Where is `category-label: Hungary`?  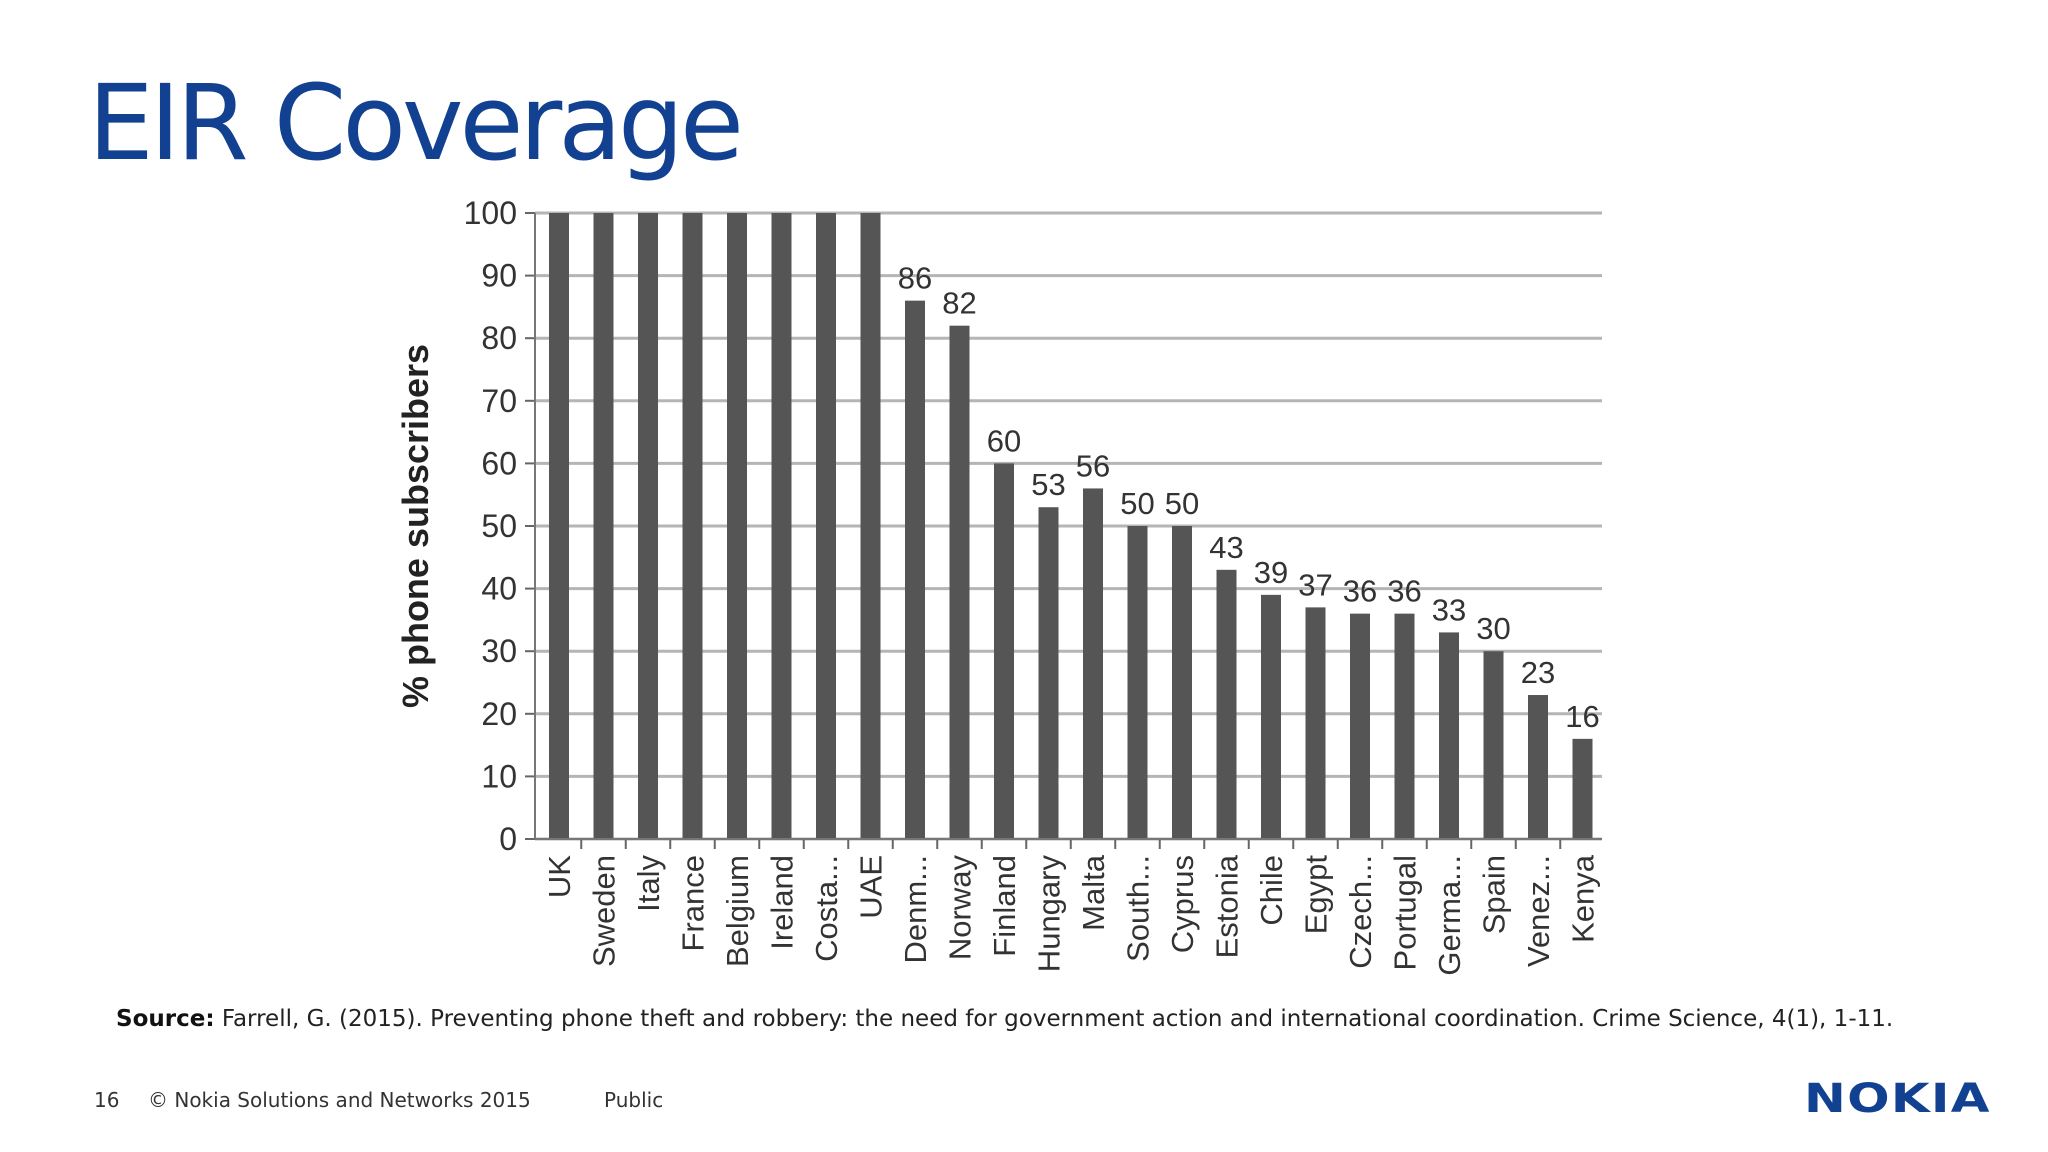 category-label: Hungary is located at coordinates (1049, 914).